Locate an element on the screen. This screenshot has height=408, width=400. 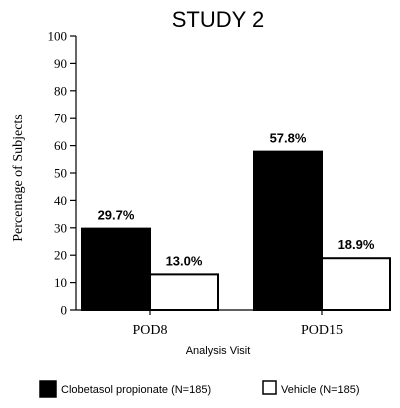
y-tick-label: 60 is located at coordinates (60, 145).